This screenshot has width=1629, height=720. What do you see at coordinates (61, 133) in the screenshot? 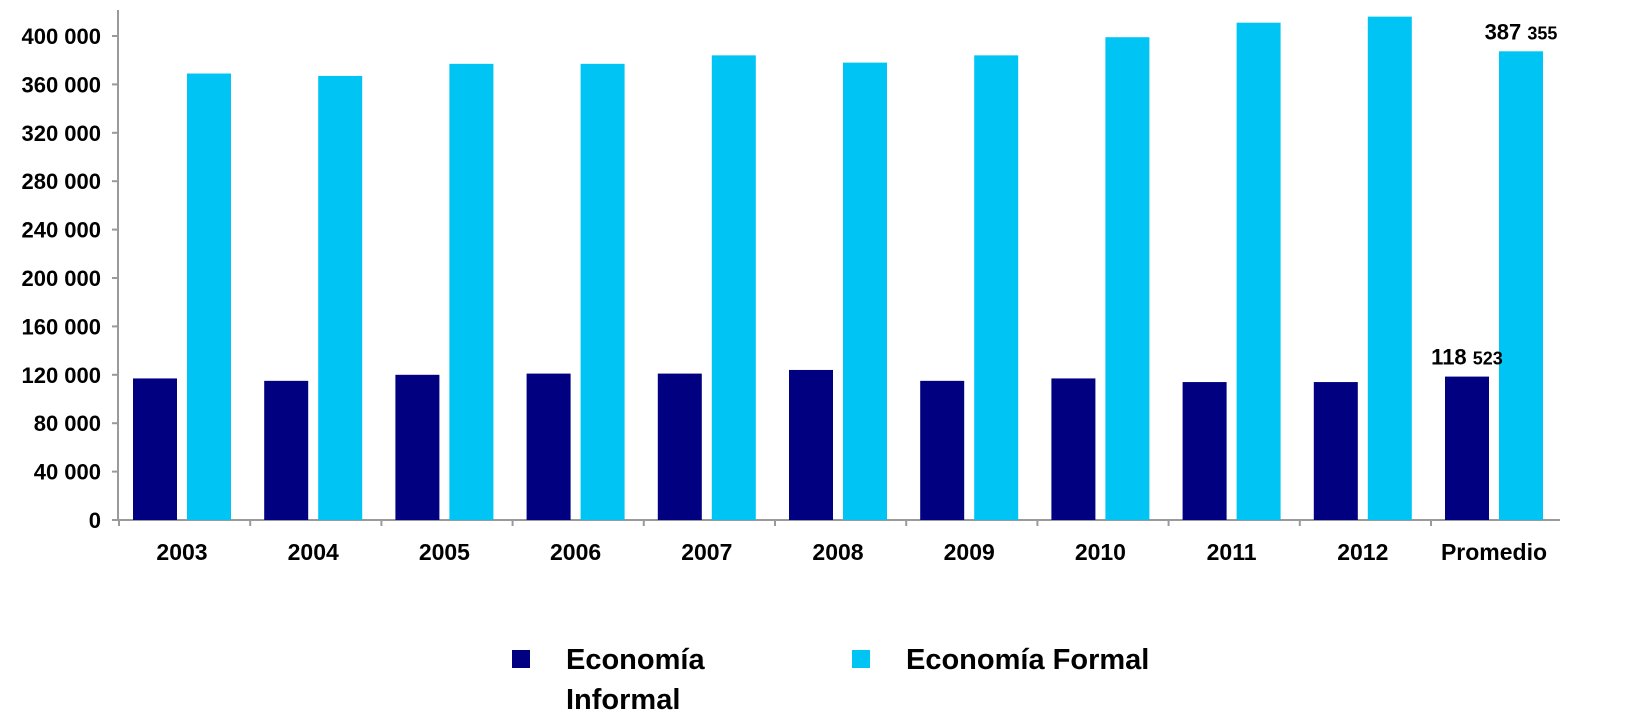
I see `y-tick-label: 320 000` at bounding box center [61, 133].